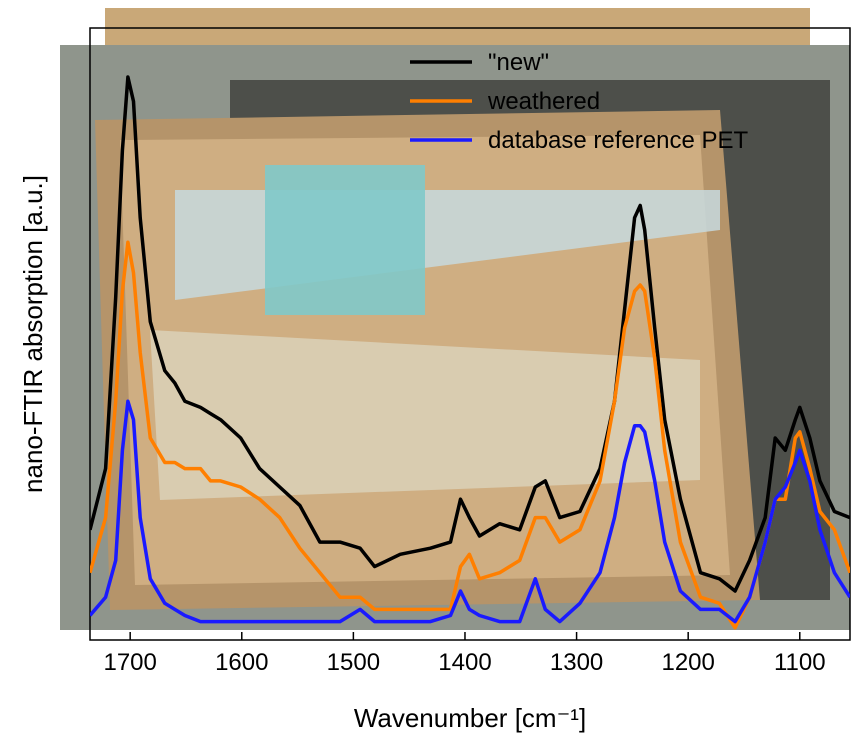 The width and height of the screenshot is (855, 755). Describe the element at coordinates (353, 662) in the screenshot. I see `x-tick-label: 1500` at that location.